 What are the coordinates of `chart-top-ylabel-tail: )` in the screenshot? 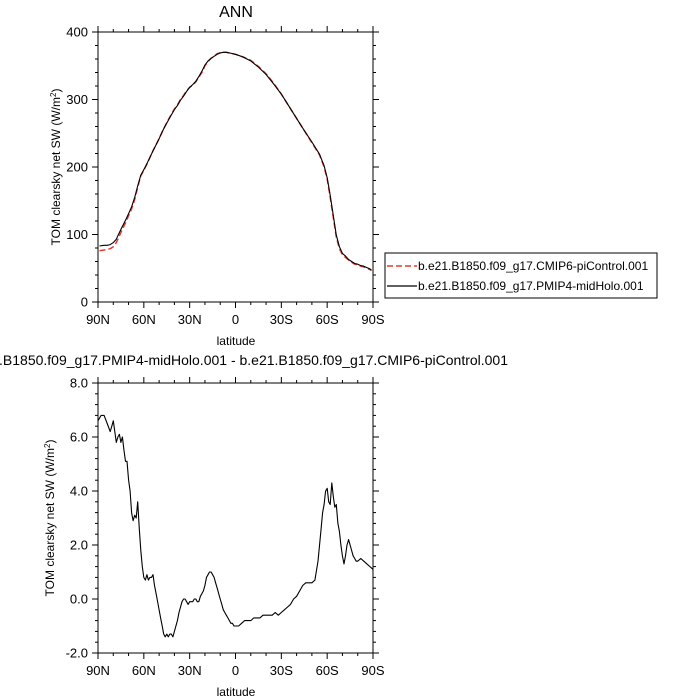 It's located at (56, 91).